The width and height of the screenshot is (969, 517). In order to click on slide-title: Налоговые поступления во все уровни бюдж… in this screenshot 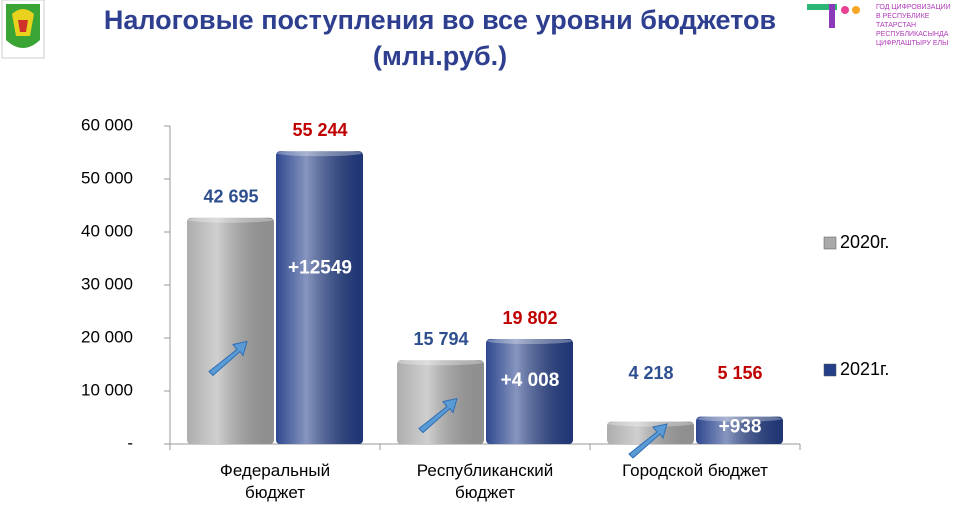, I will do `click(440, 38)`.